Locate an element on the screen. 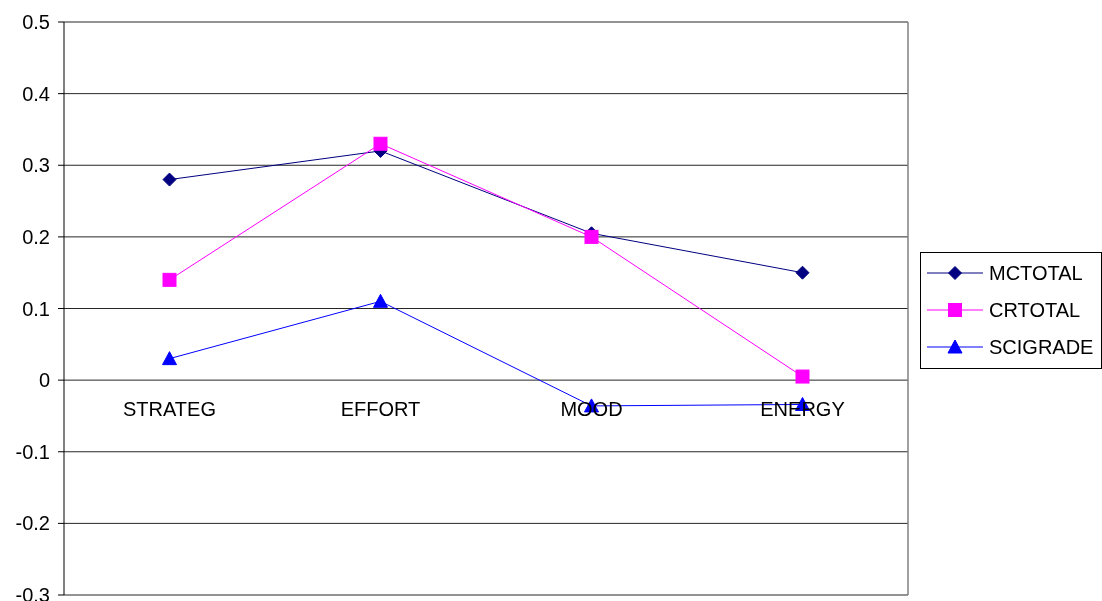 This screenshot has width=1102, height=601. y-tick-label: 0.2 is located at coordinates (36, 236).